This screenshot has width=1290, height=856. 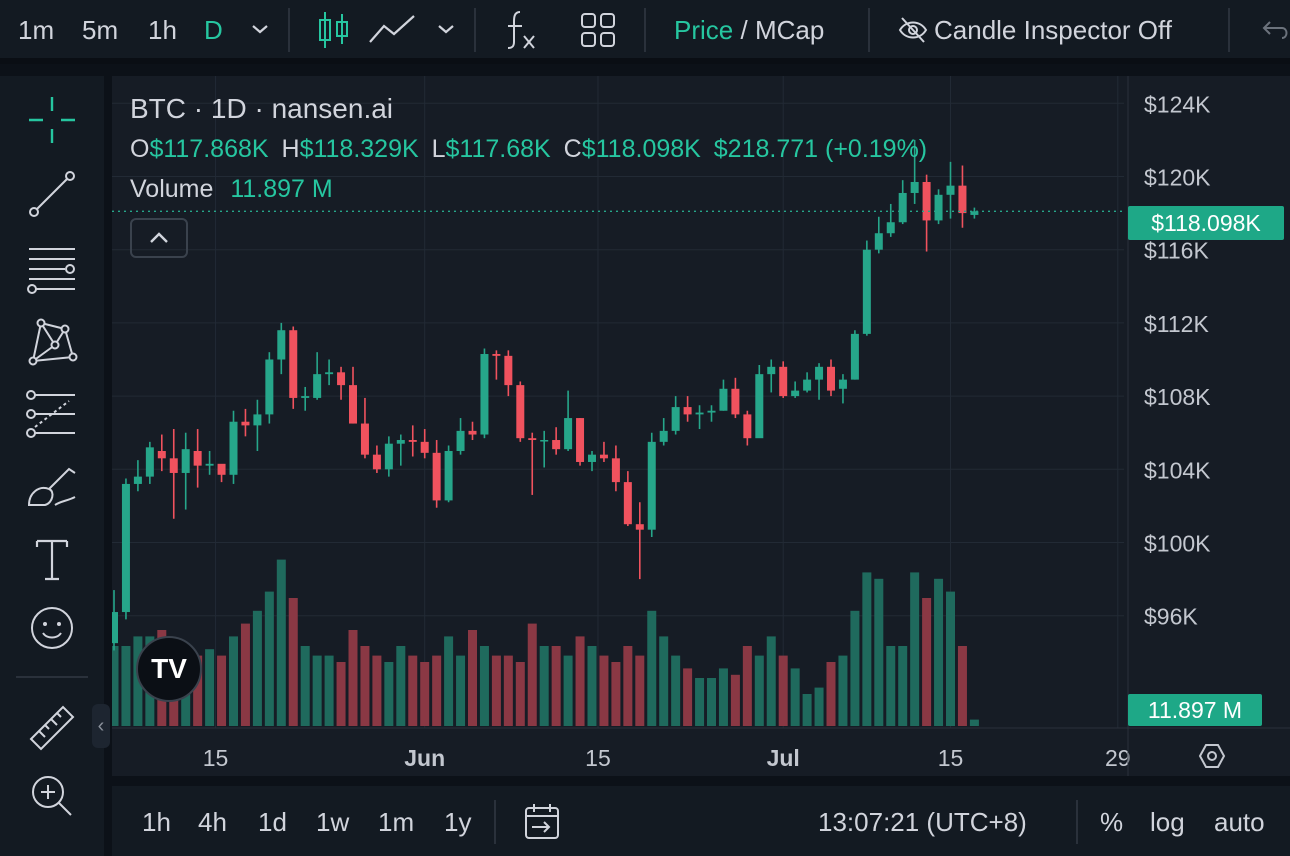 What do you see at coordinates (392, 33) in the screenshot?
I see `line-chart-icon` at bounding box center [392, 33].